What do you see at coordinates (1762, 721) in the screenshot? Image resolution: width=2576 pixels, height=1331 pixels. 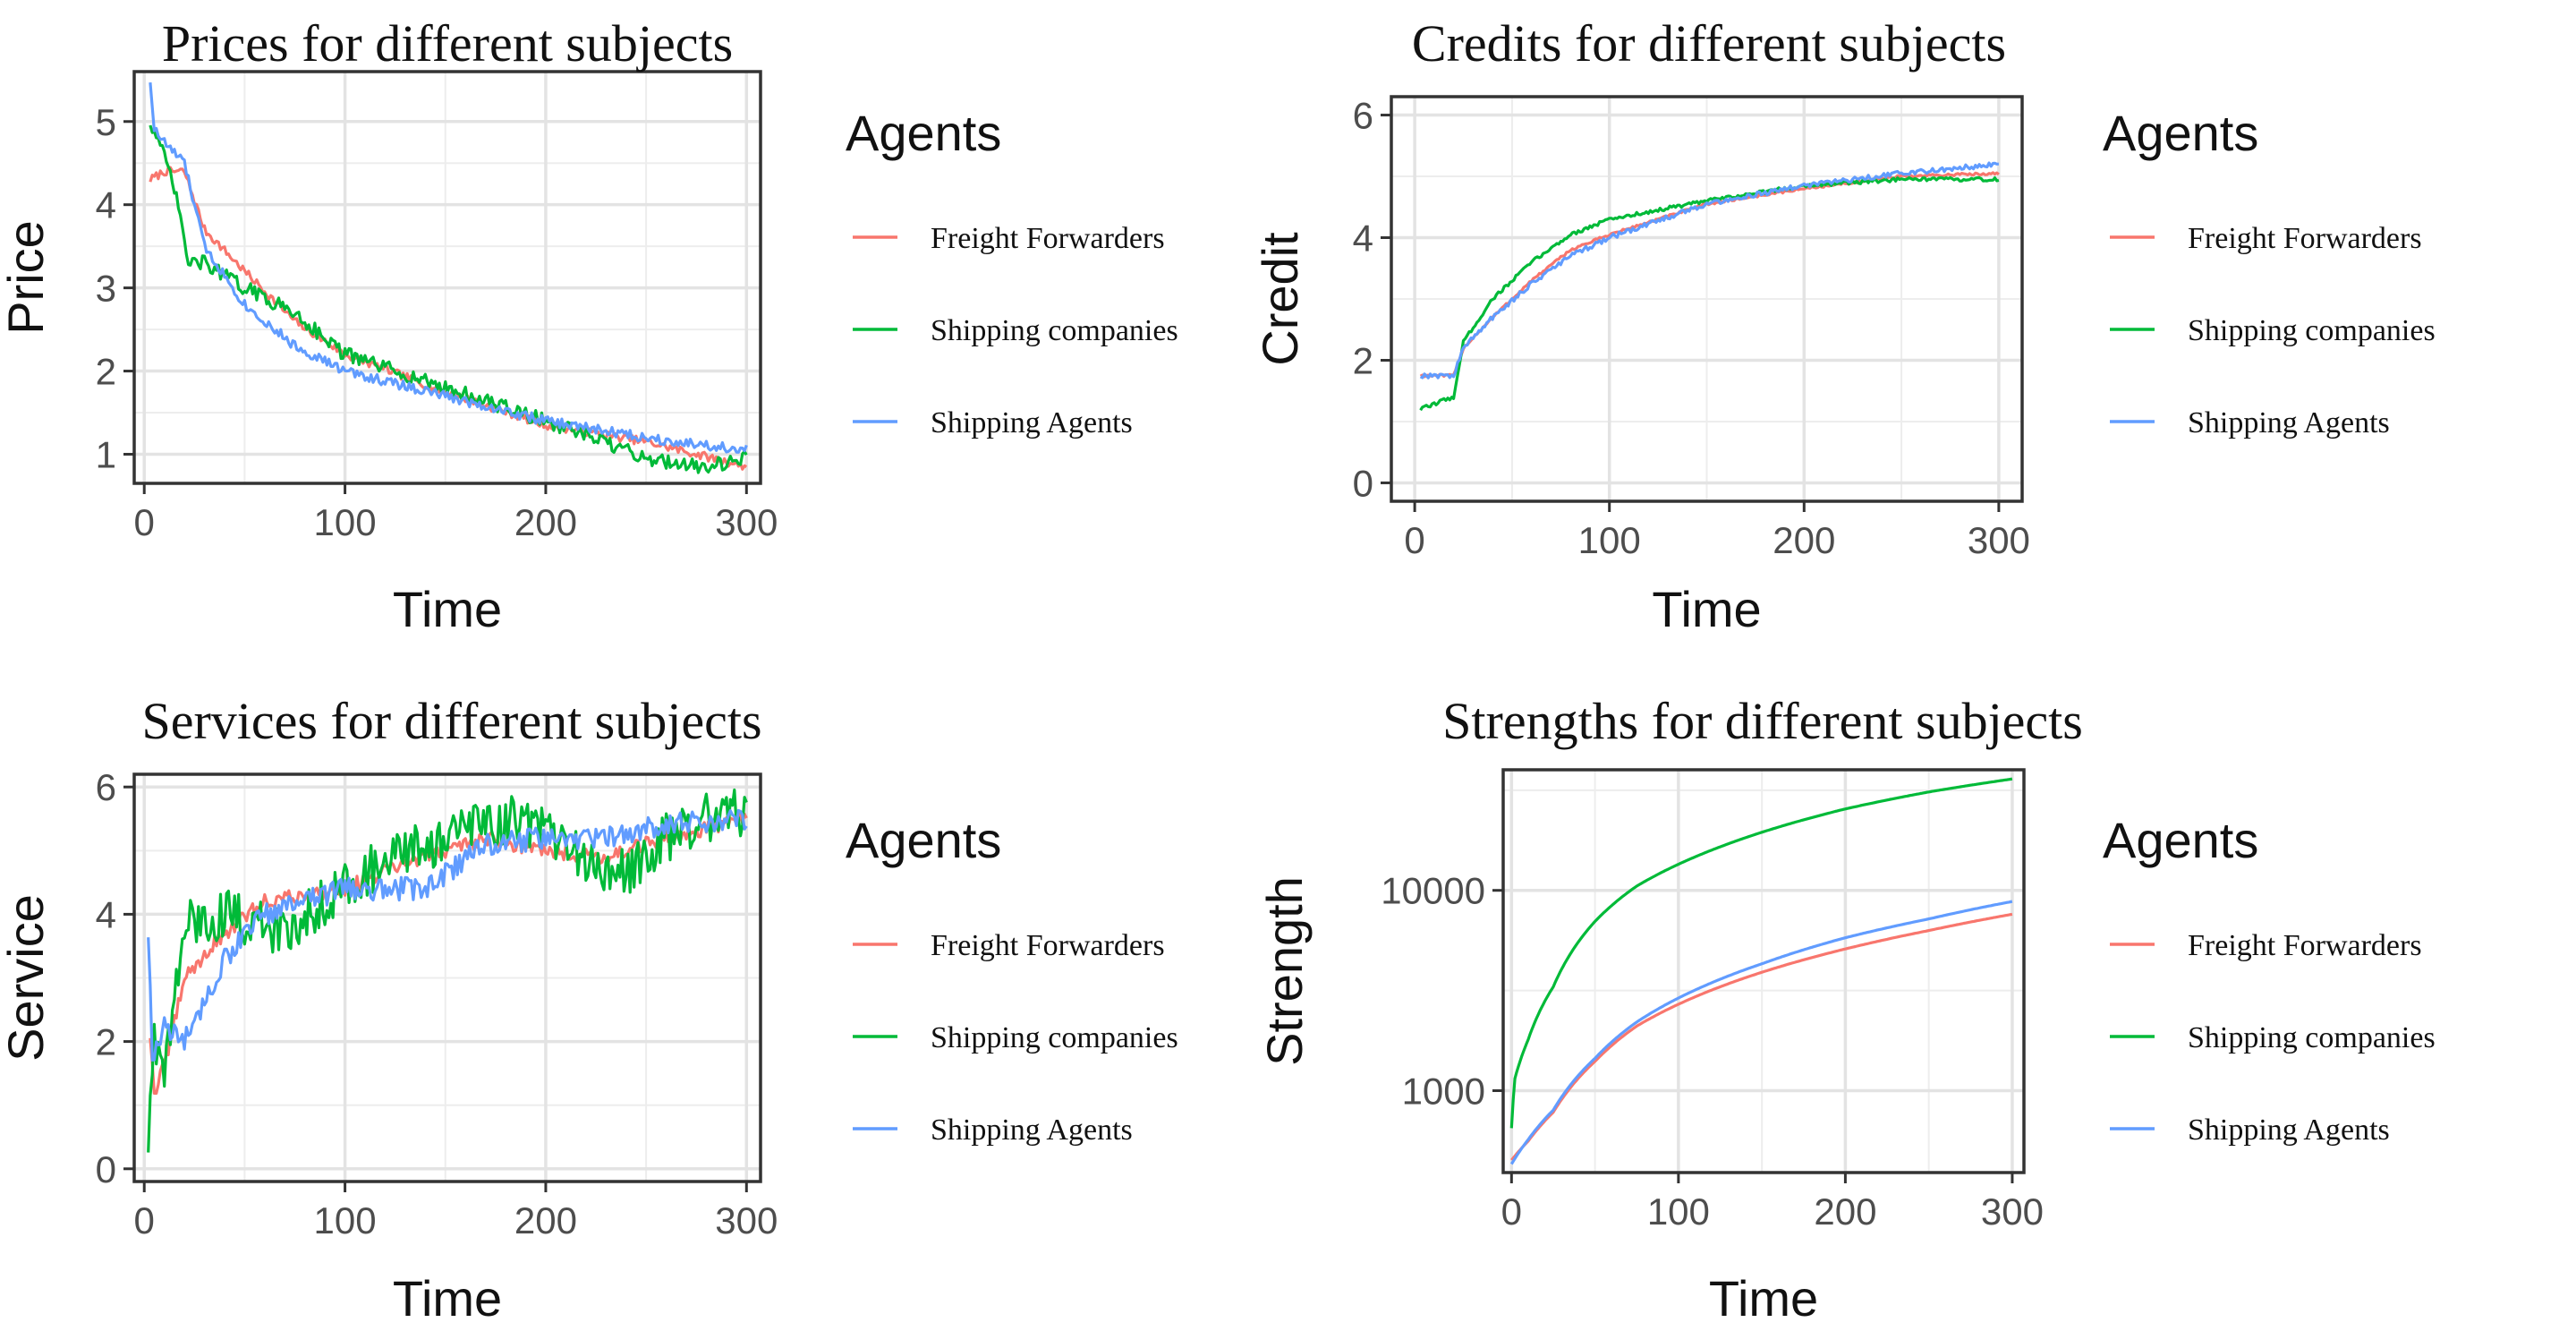 I see `chart-title: Strengths for different subjects` at bounding box center [1762, 721].